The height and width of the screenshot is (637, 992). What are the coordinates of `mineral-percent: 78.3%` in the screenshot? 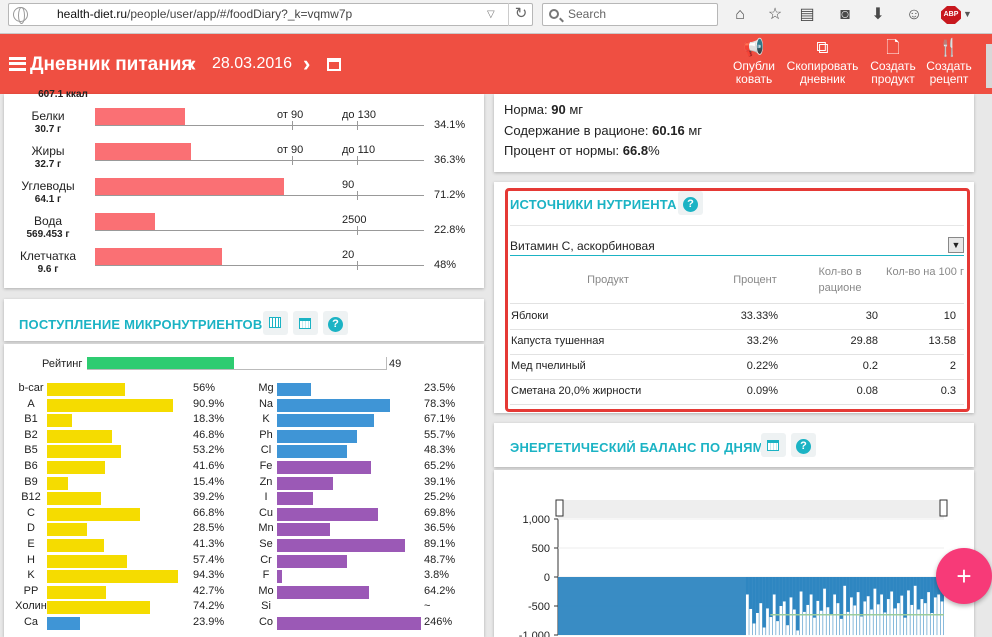 It's located at (440, 403).